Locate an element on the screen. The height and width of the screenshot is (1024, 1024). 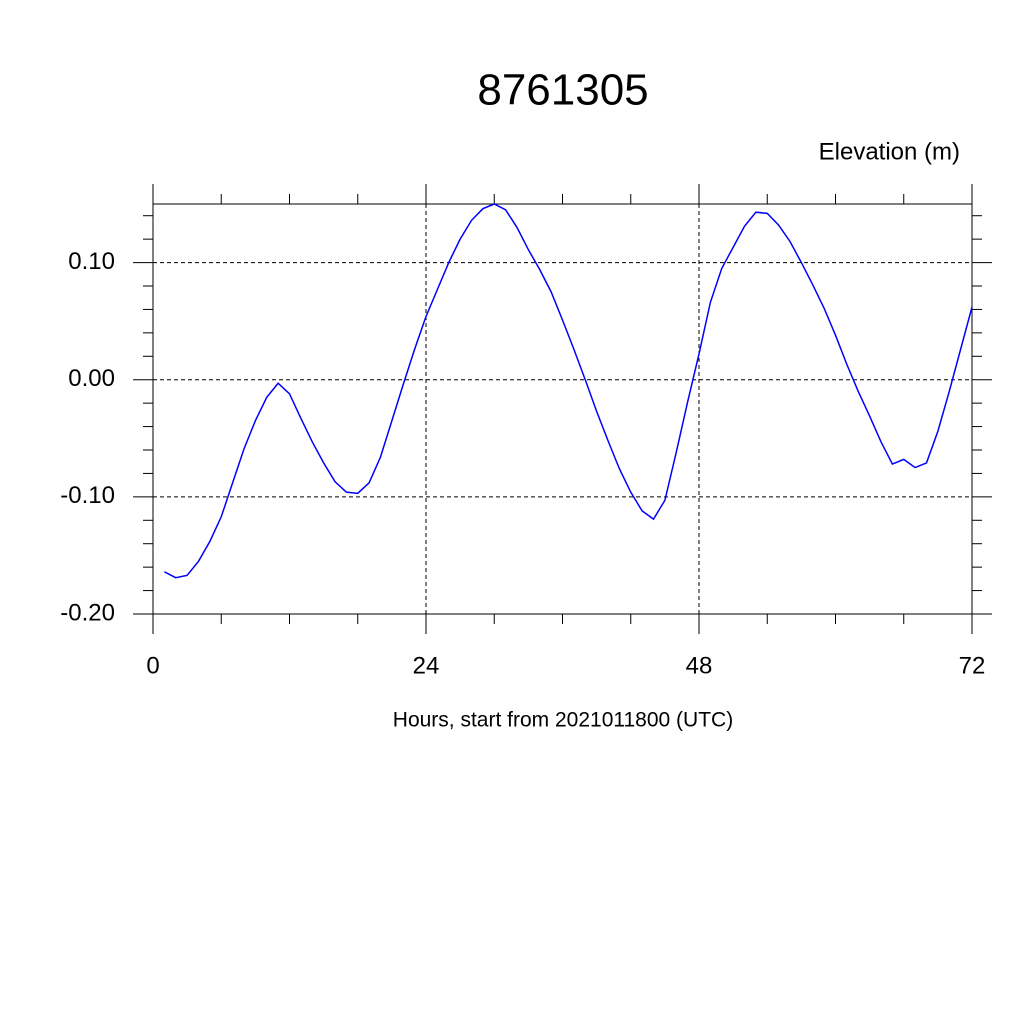
y-tick-label: 0.10 is located at coordinates (91, 261).